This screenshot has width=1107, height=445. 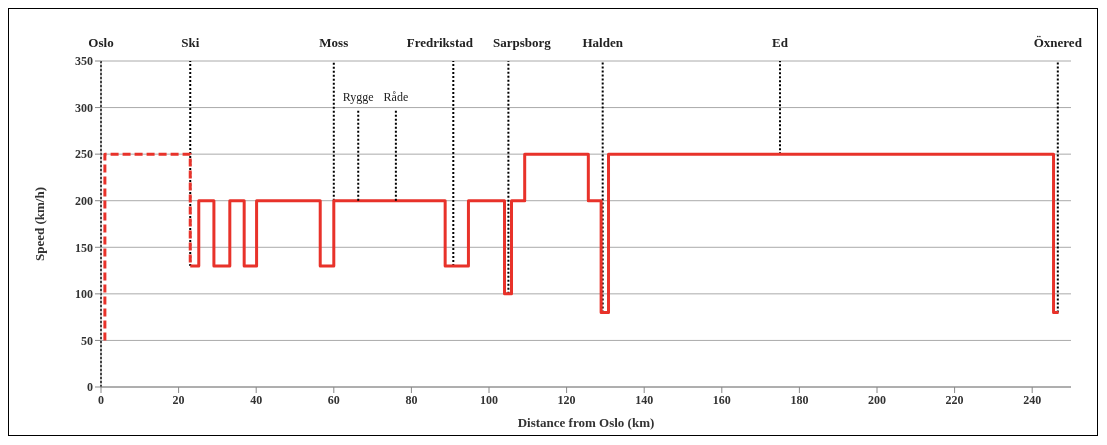 What do you see at coordinates (566, 399) in the screenshot?
I see `x-tick-label: 120` at bounding box center [566, 399].